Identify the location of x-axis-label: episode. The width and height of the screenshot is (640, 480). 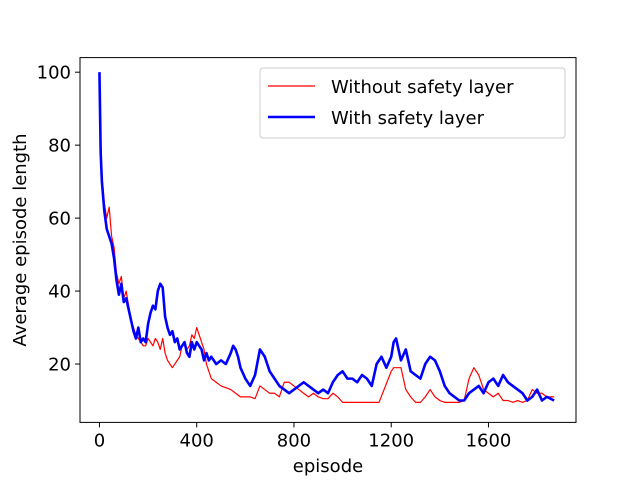
(328, 466).